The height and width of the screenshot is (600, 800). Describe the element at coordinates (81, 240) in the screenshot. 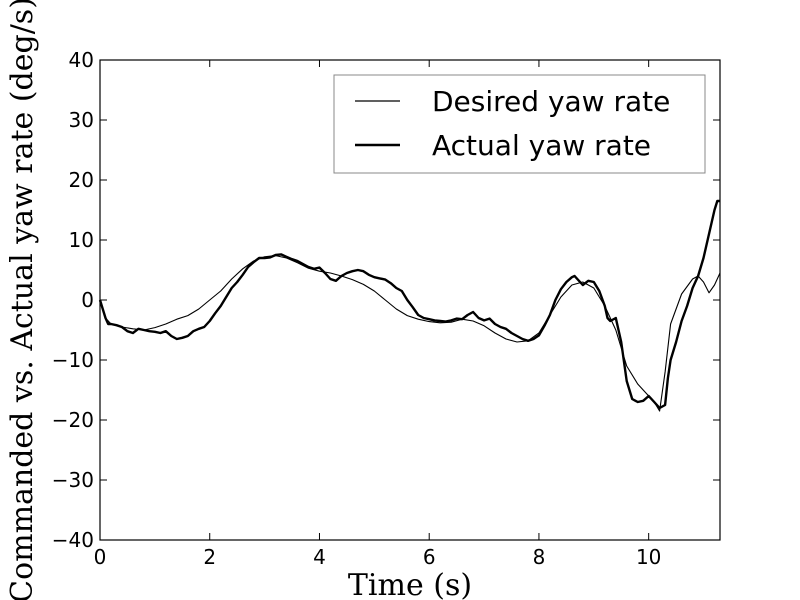

I see `y-tick-label: 10` at that location.